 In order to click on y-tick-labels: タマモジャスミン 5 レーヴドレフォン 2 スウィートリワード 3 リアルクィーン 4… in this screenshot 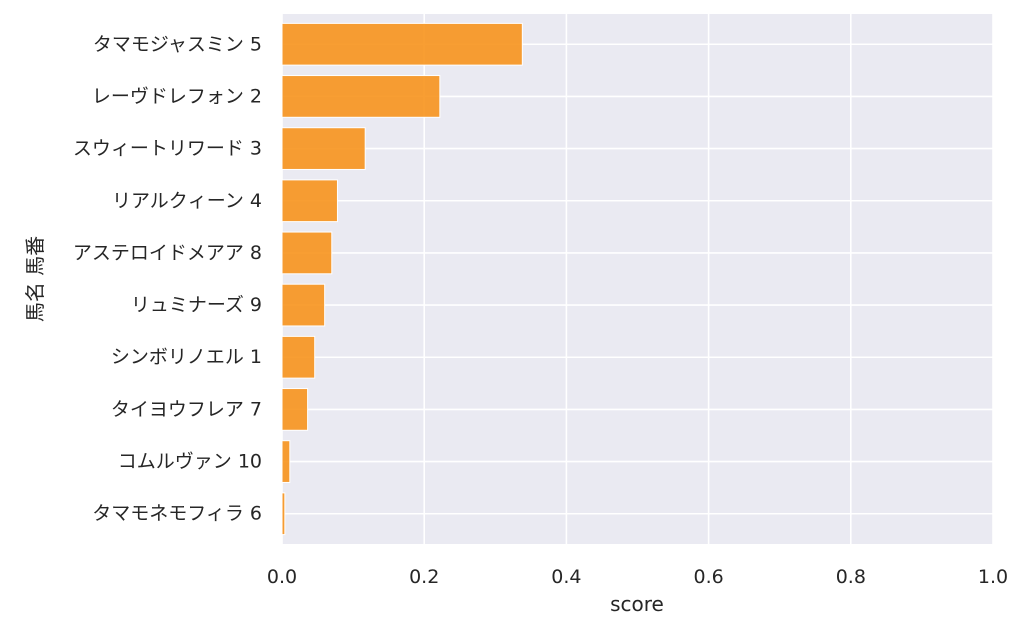, I will do `click(167, 278)`.